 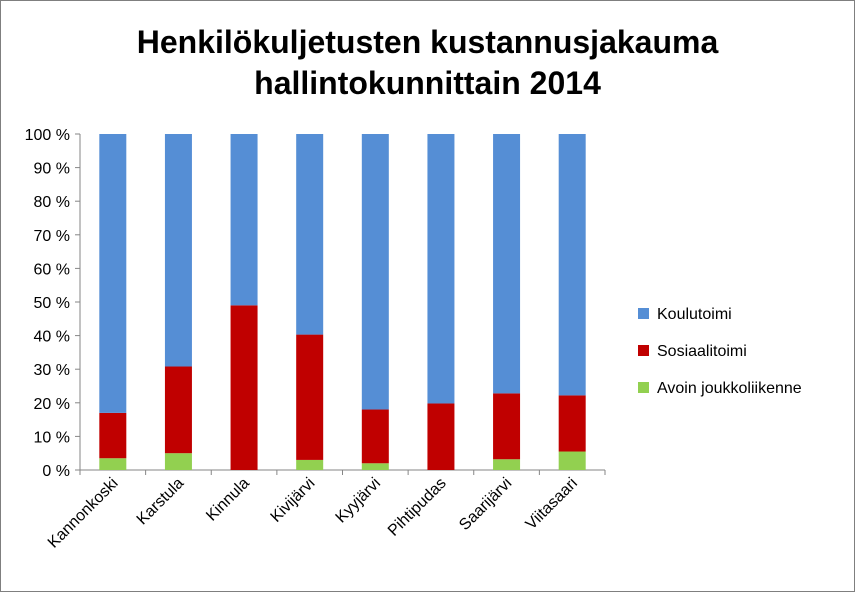 I want to click on chart-title-line-1: Henkilökuljetusten kustannusjakauma, so click(x=427, y=42).